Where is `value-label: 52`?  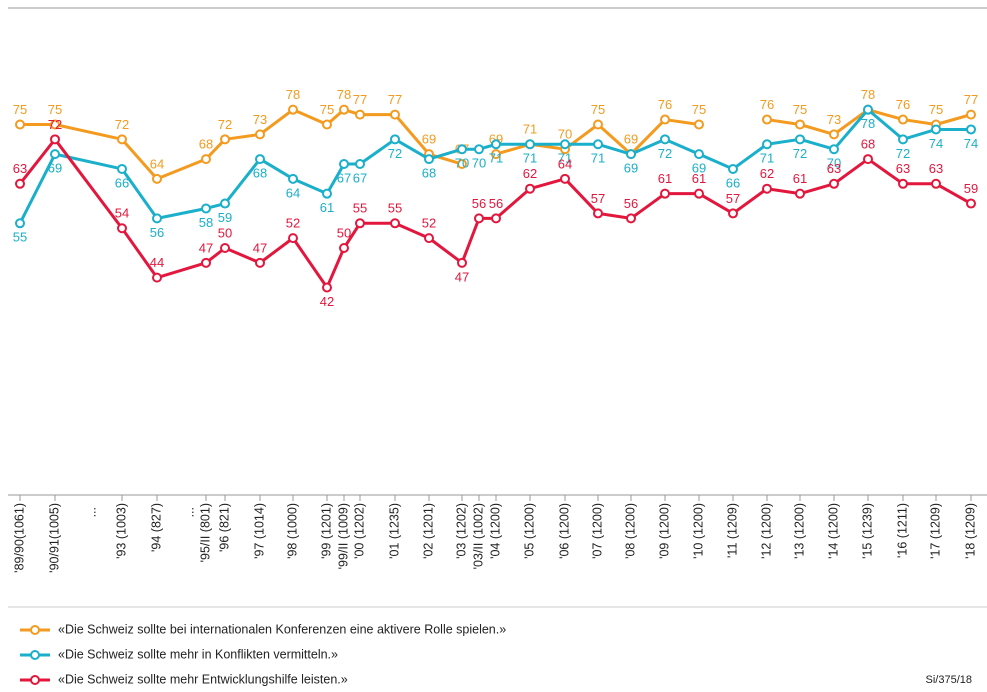
value-label: 52 is located at coordinates (429, 223).